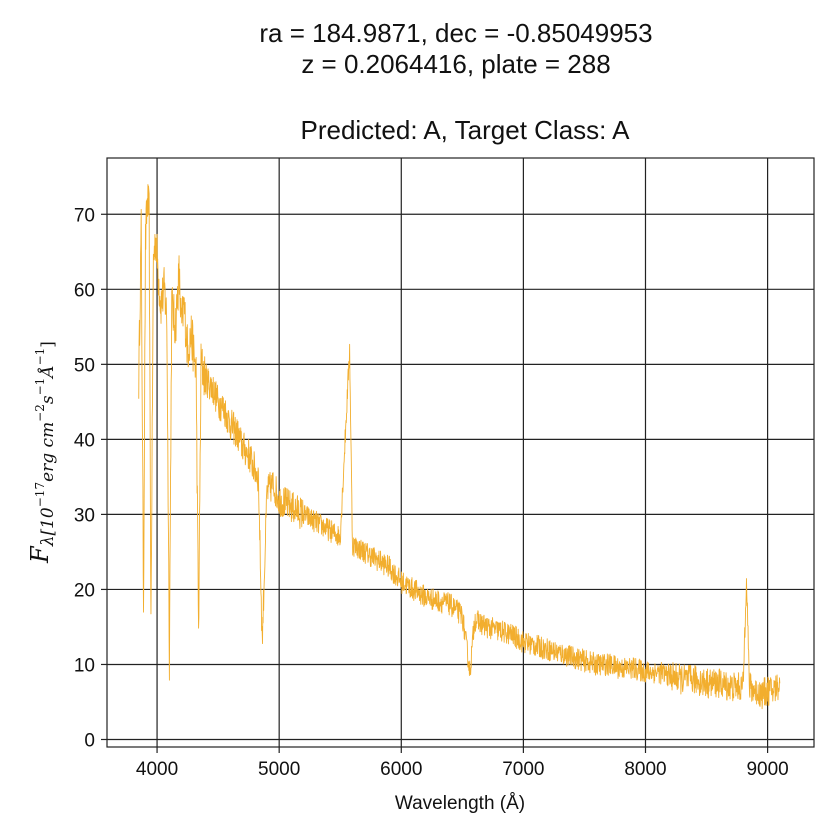 Image resolution: width=840 pixels, height=840 pixels. Describe the element at coordinates (84, 590) in the screenshot. I see `y-tick-label: 20` at that location.